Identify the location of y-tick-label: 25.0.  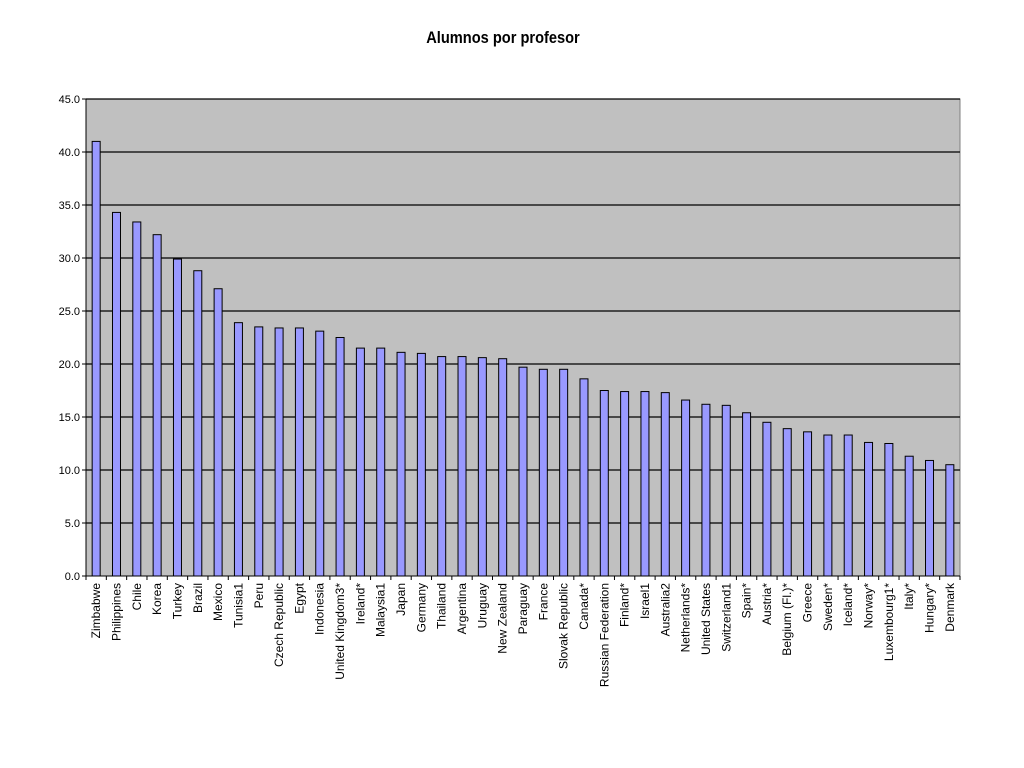
(69, 312).